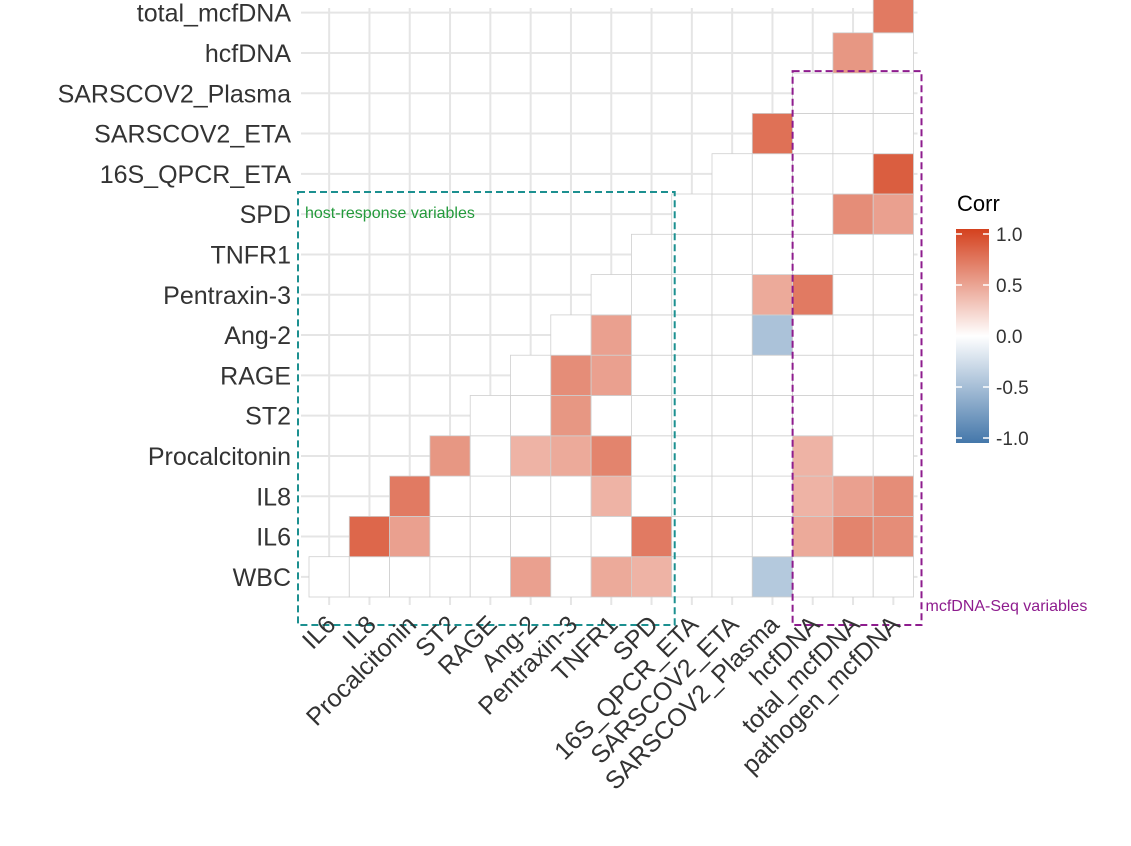  Describe the element at coordinates (893, 537) in the screenshot. I see `heatmap-cell-pathogen_mcfDNA-IL6` at that location.